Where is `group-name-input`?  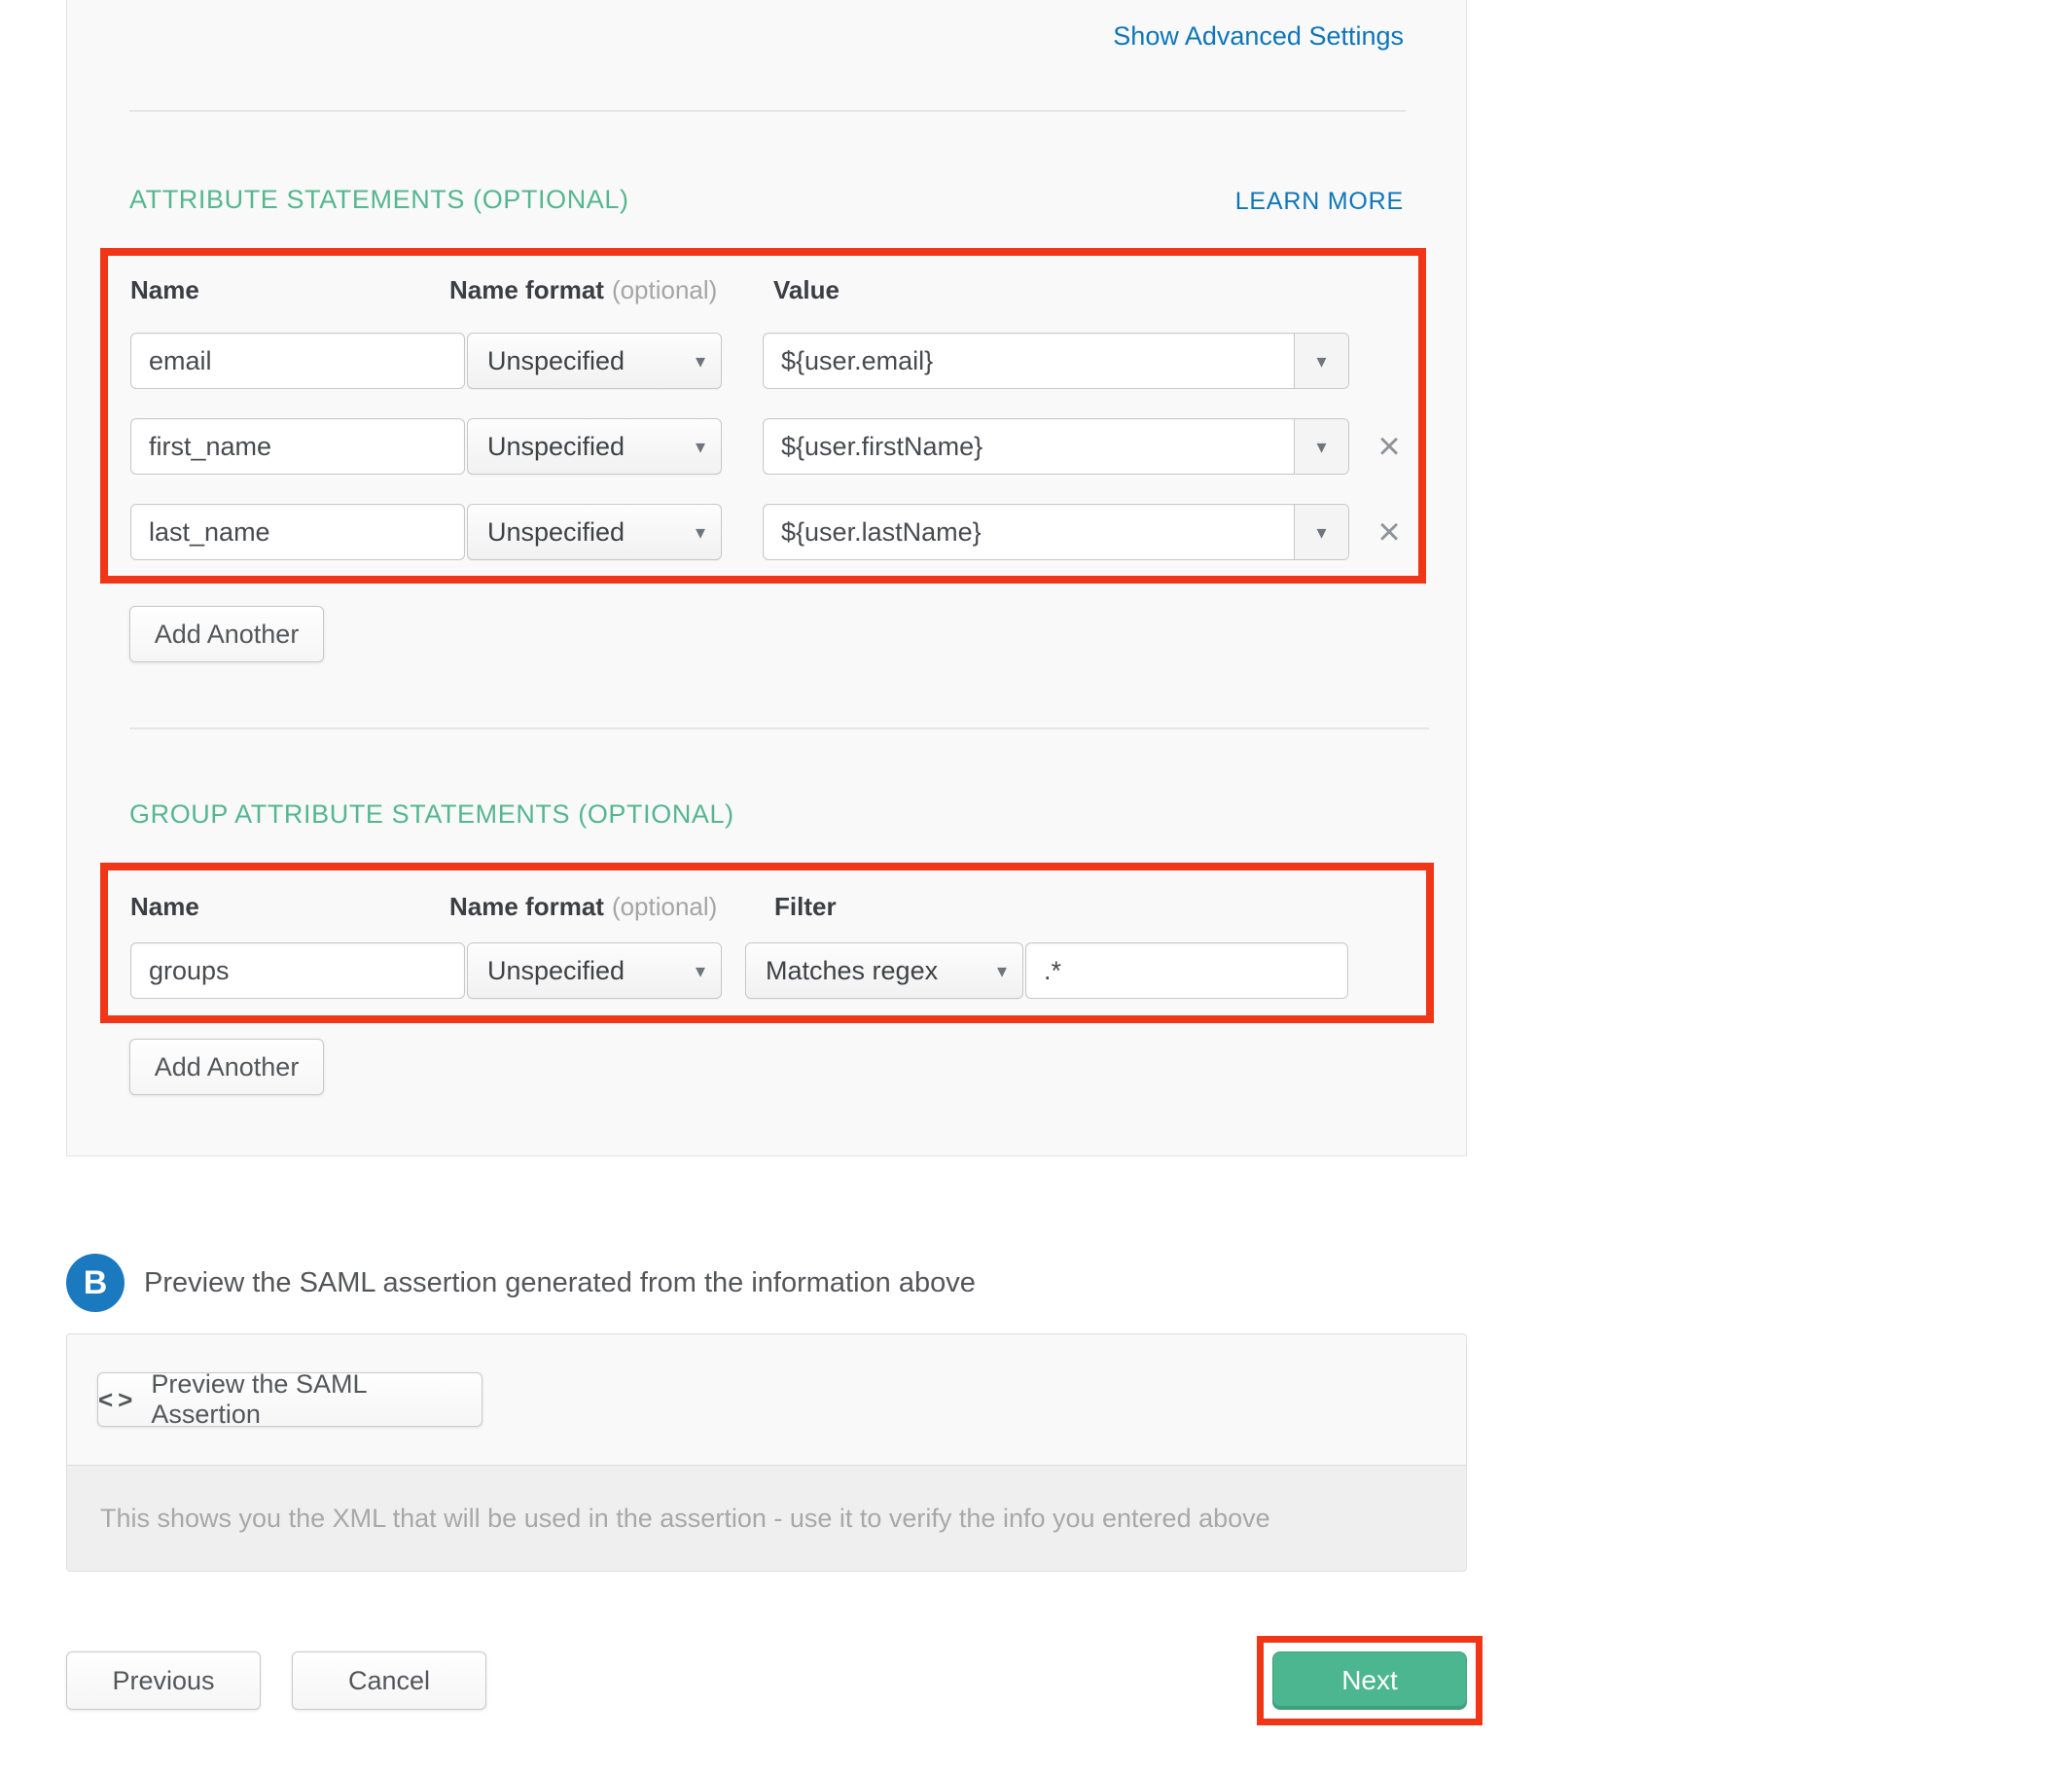 group-name-input is located at coordinates (297, 970).